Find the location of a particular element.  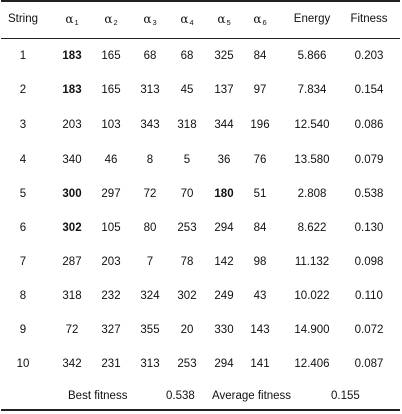

cell-energy: 12.406 is located at coordinates (312, 364).